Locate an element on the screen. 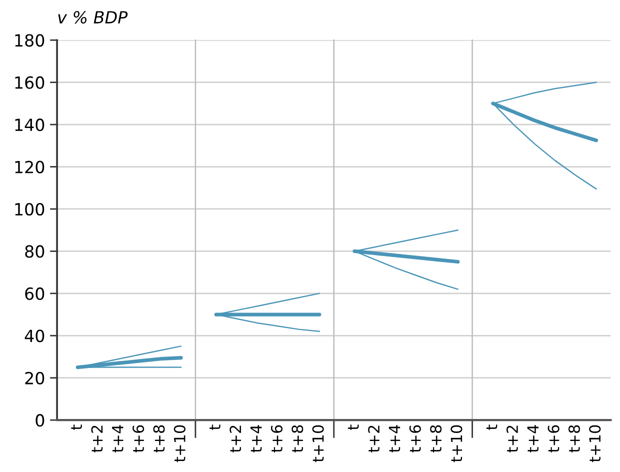 The image size is (620, 472). y-tick-label: 140 is located at coordinates (29, 125).